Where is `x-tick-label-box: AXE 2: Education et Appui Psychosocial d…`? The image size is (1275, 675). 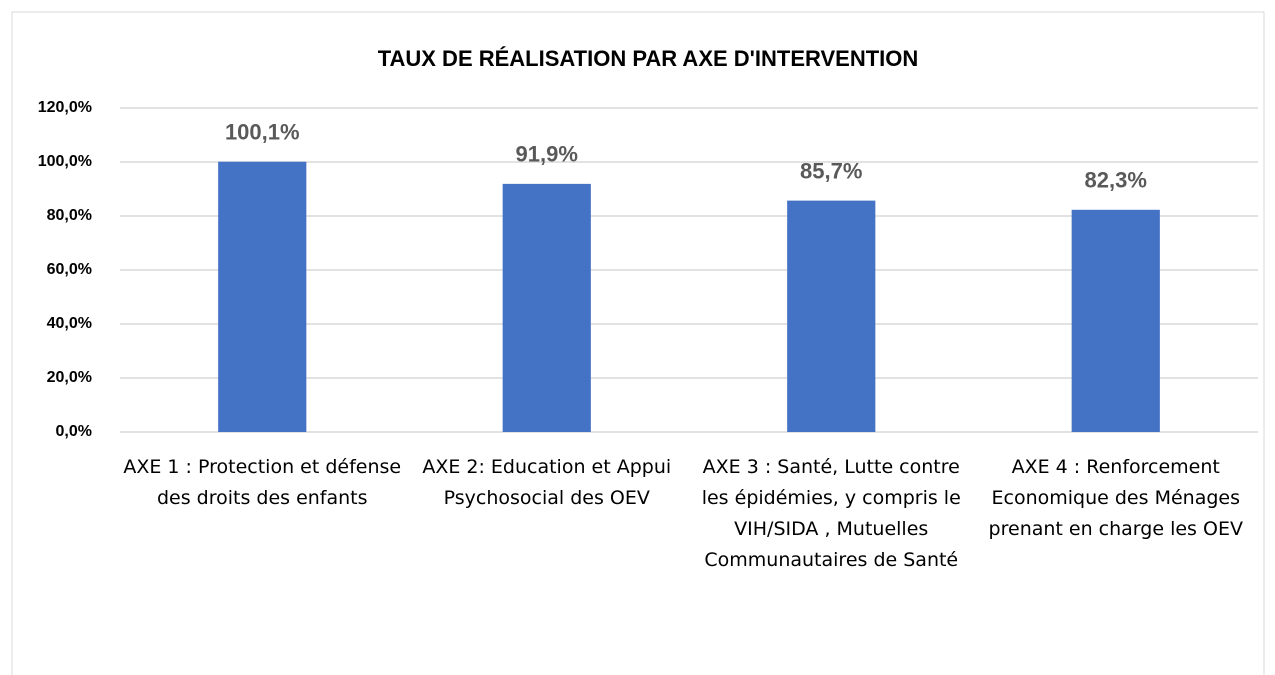
x-tick-label-box: AXE 2: Education et Appui Psychosocial d… is located at coordinates (547, 482).